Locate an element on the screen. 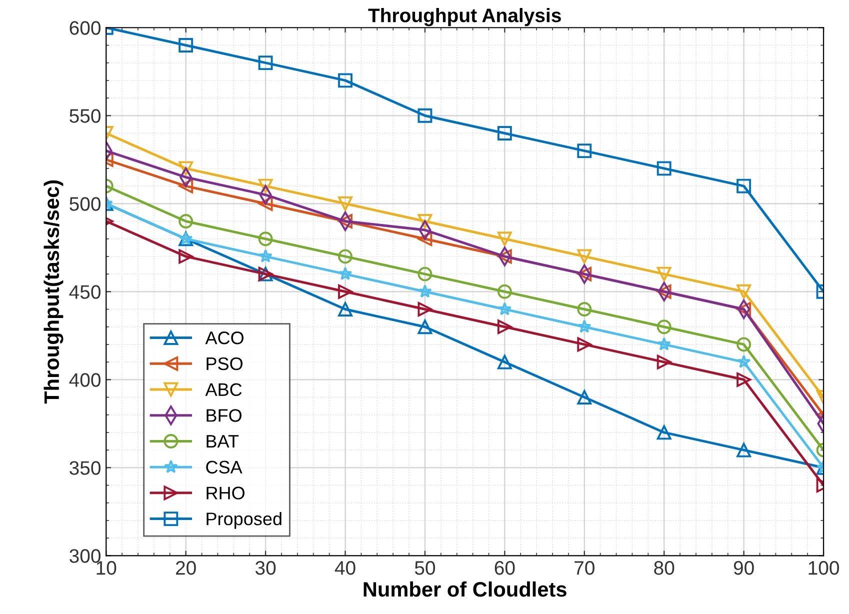 The image size is (849, 614). x-tick-label: 10 is located at coordinates (106, 568).